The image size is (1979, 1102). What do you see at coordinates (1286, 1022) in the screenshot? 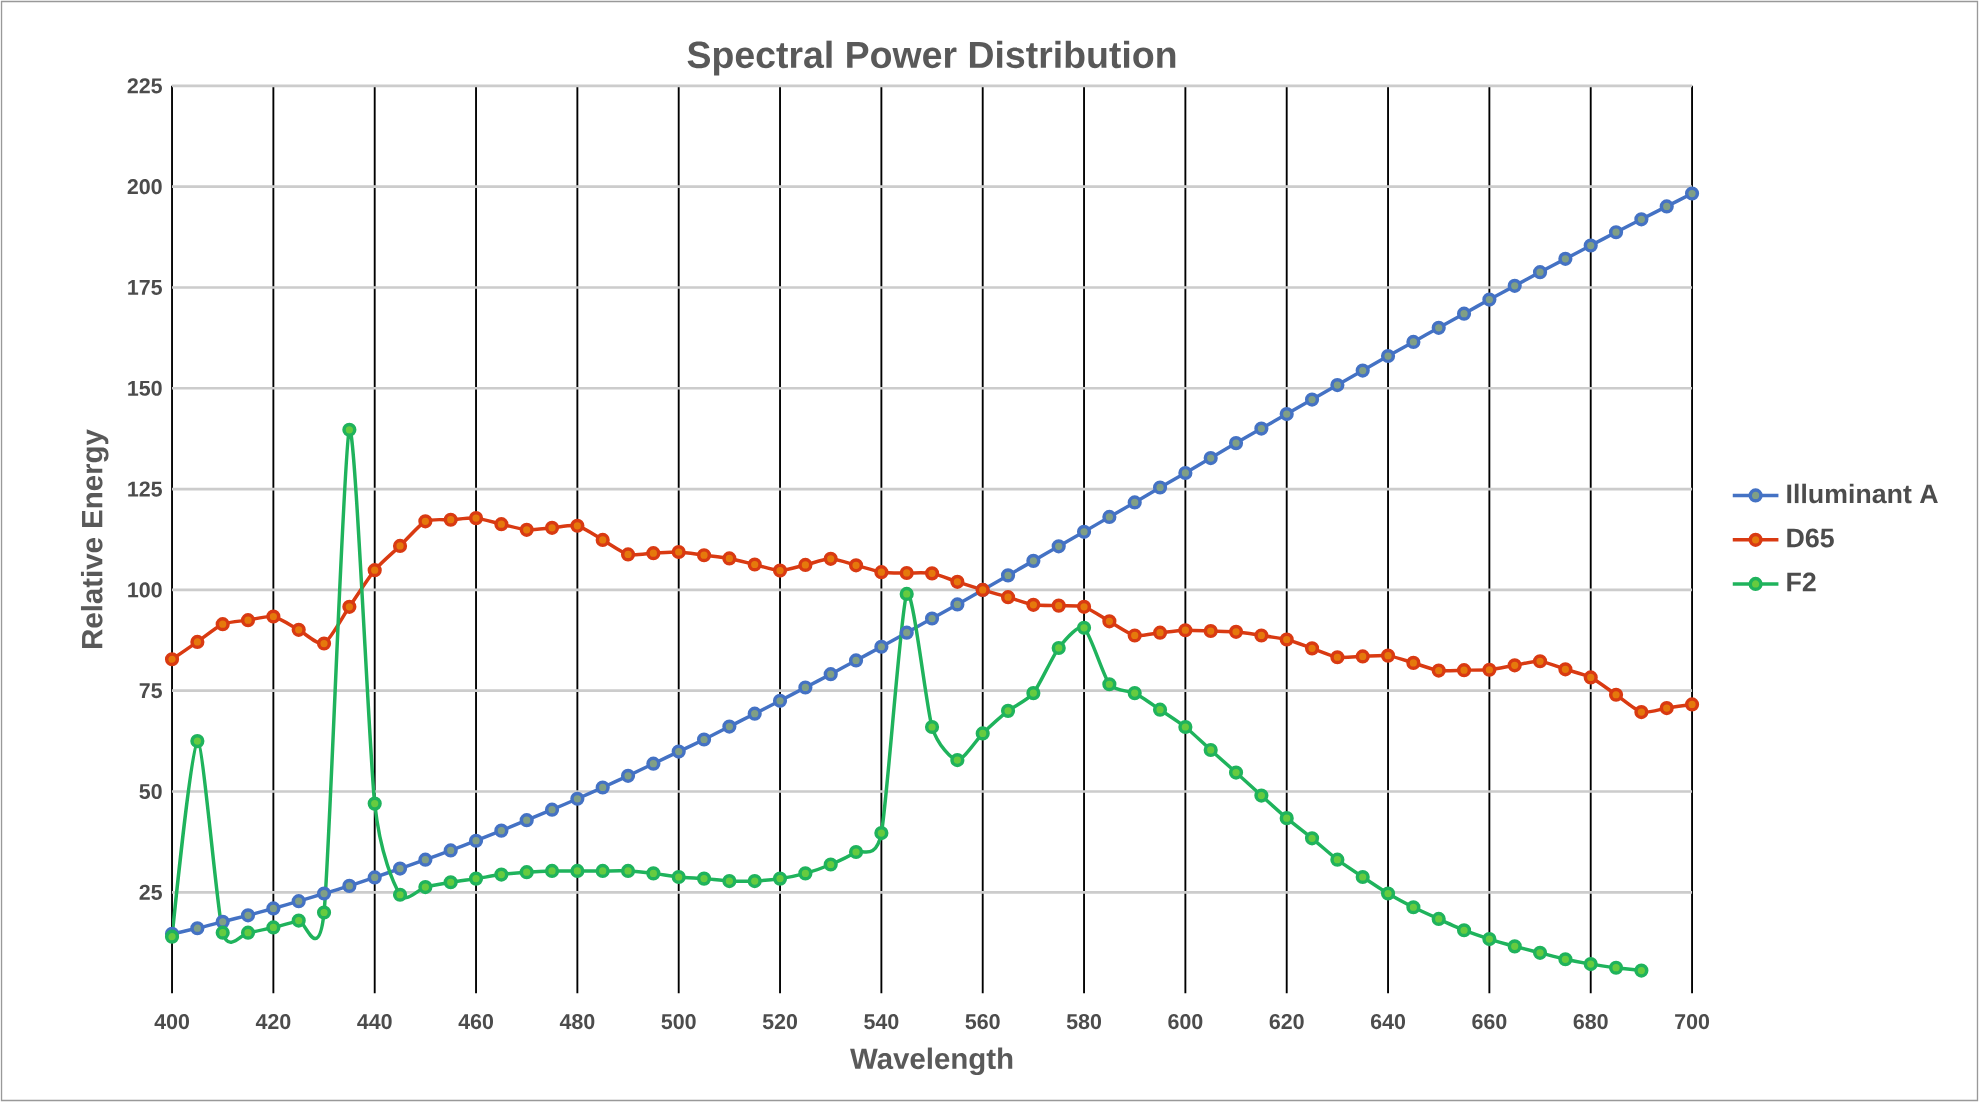
I see `x-tick-label: 620` at bounding box center [1286, 1022].